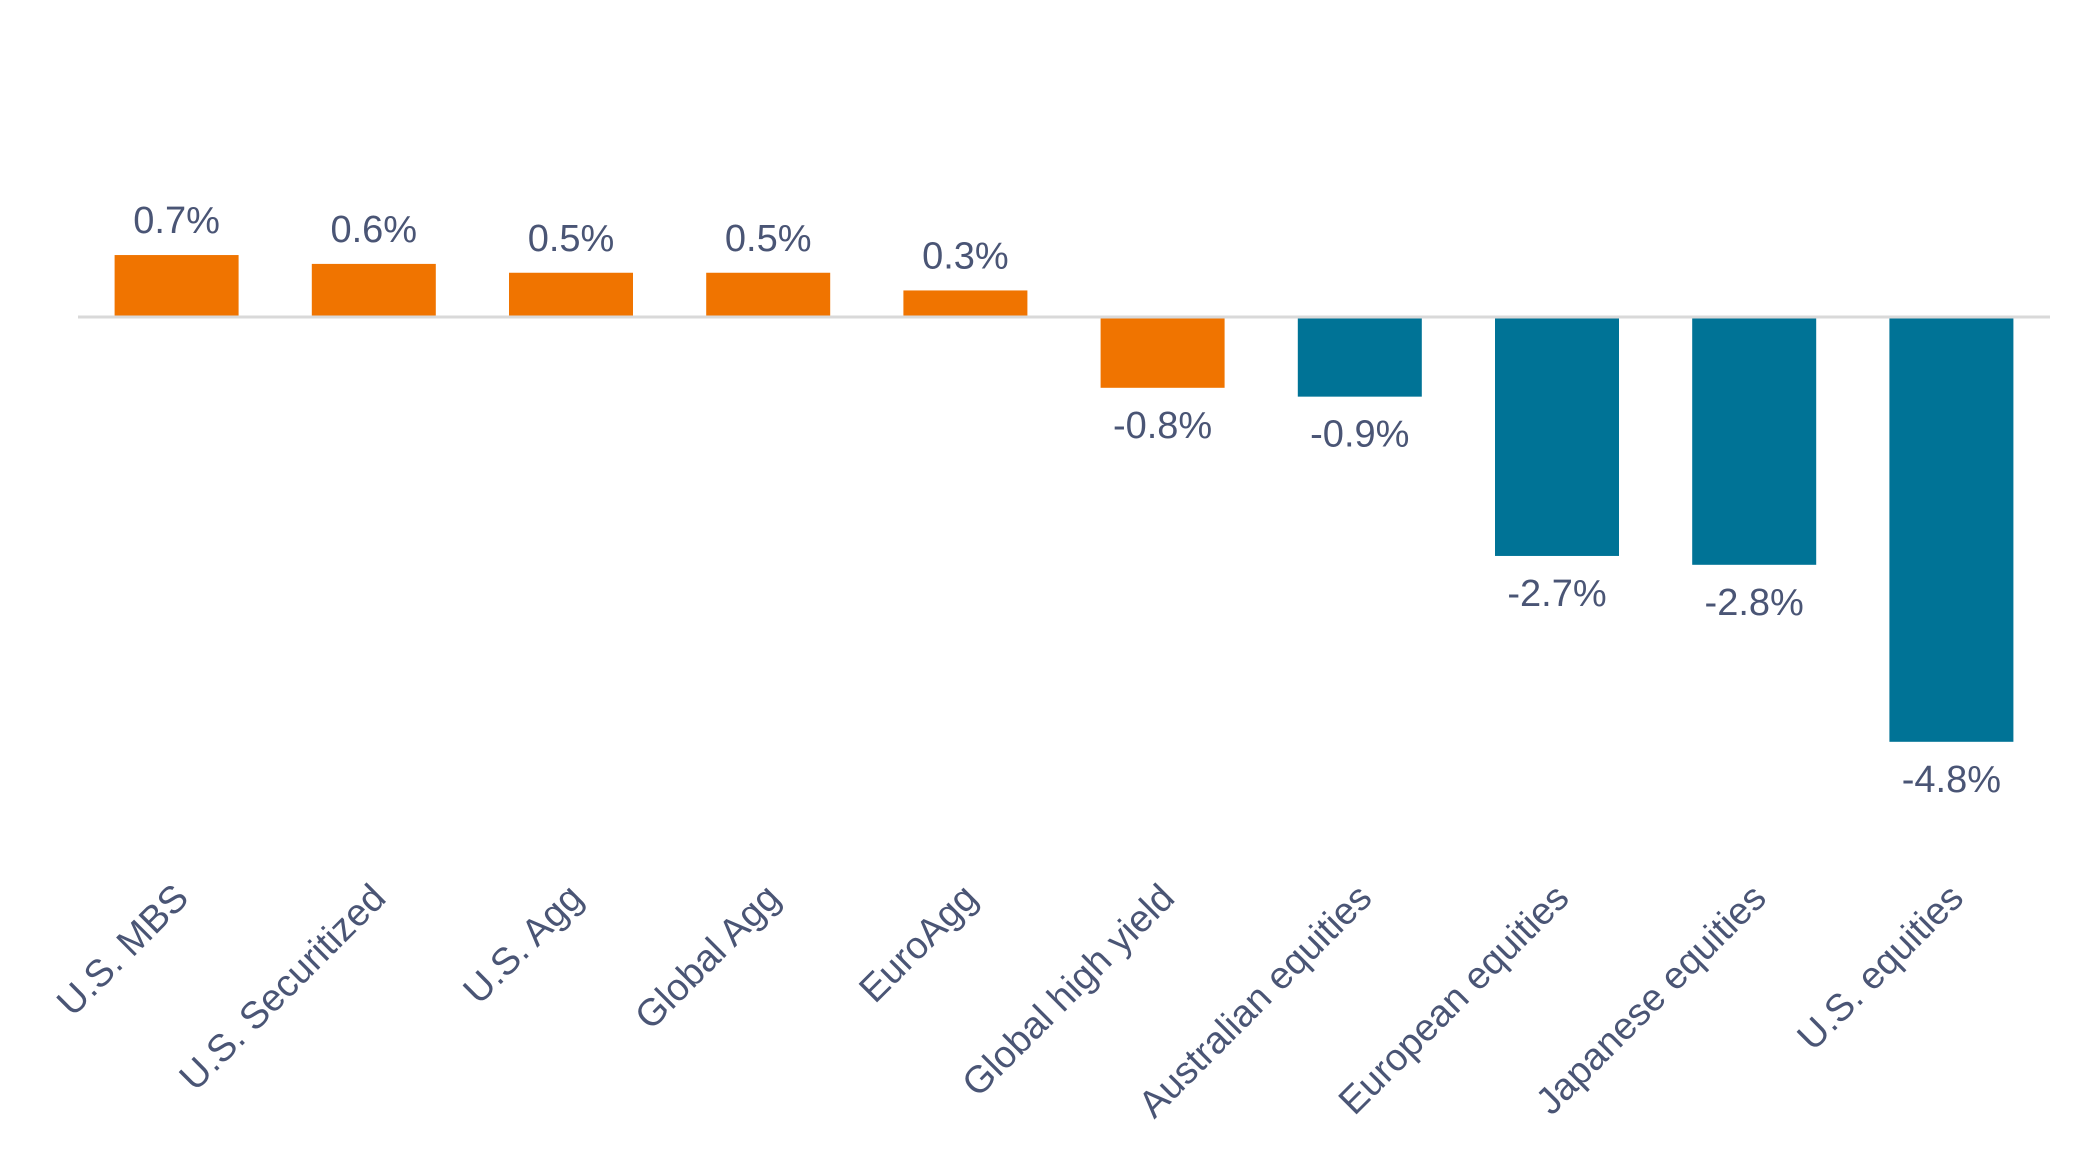 The image size is (2091, 1170). What do you see at coordinates (176, 221) in the screenshot?
I see `data-label-u-s-mbs: 0.7%` at bounding box center [176, 221].